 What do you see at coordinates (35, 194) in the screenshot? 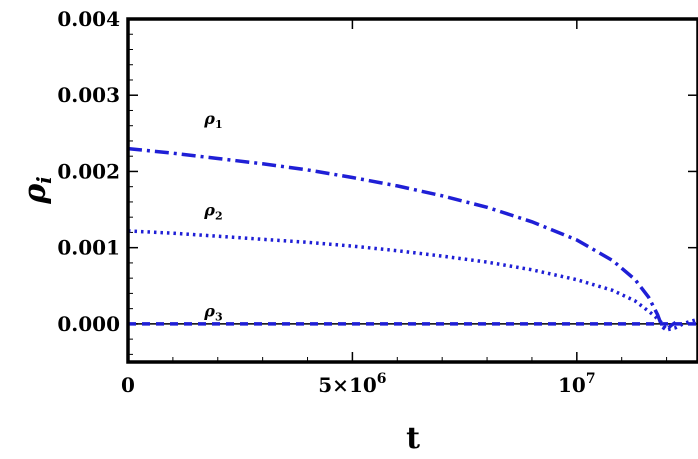
I see `y-axis-title-base: ρ` at bounding box center [35, 194].